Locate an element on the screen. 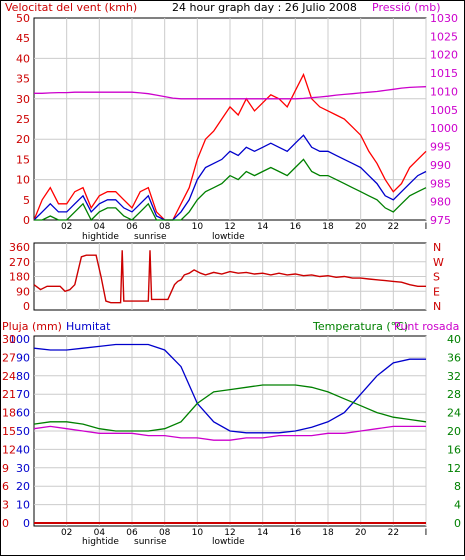 The width and height of the screenshot is (465, 560). series-avg is located at coordinates (230, 177).